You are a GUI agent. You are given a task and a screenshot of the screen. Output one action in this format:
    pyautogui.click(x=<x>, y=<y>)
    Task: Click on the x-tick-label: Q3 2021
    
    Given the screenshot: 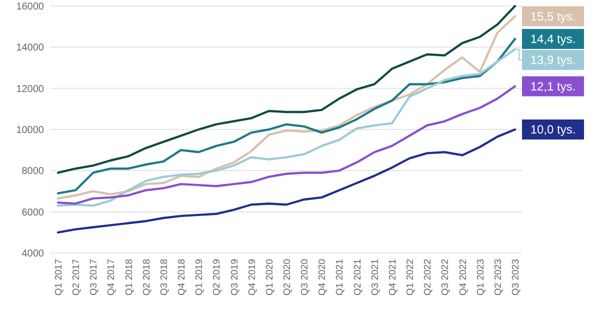 What is the action you would take?
    pyautogui.click(x=375, y=277)
    